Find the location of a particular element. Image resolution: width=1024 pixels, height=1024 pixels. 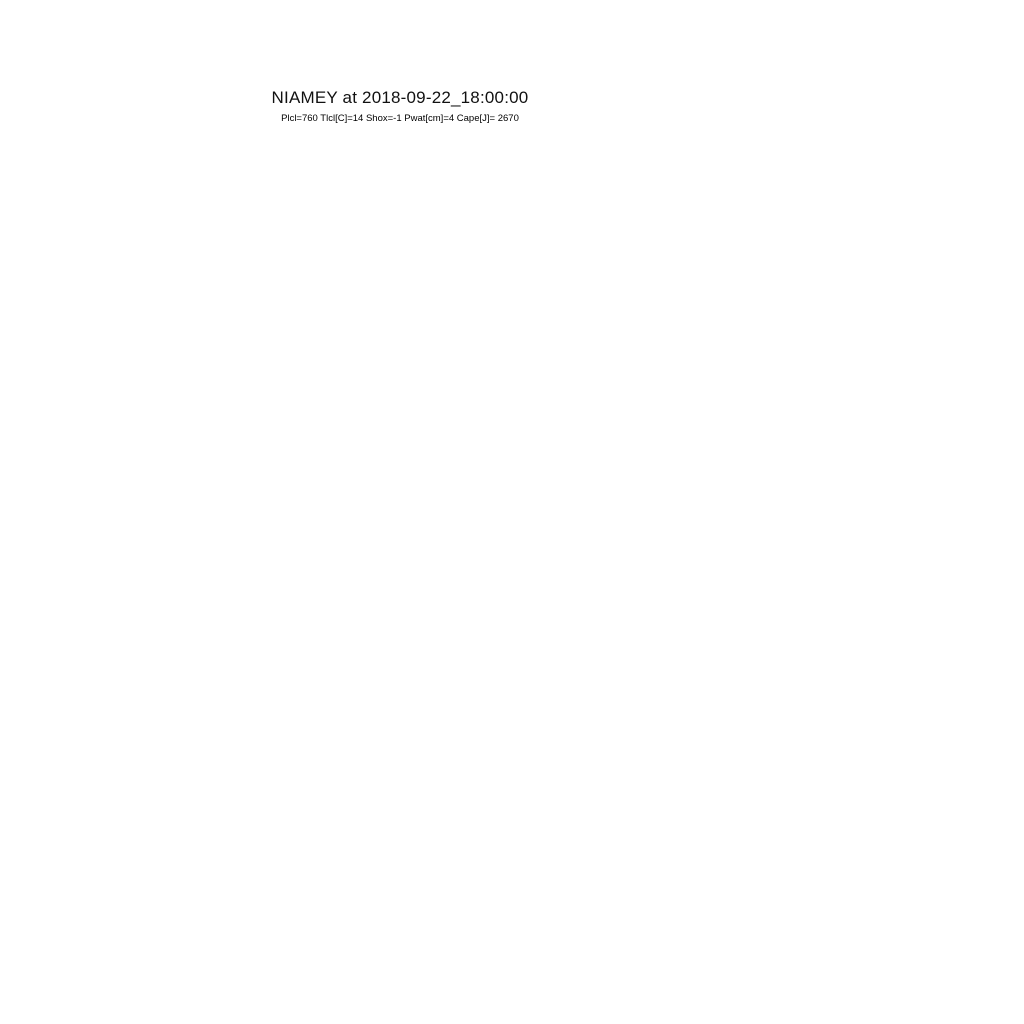

chart-title: NIAMEY at 2018-09-22_18:00:00 is located at coordinates (400, 97).